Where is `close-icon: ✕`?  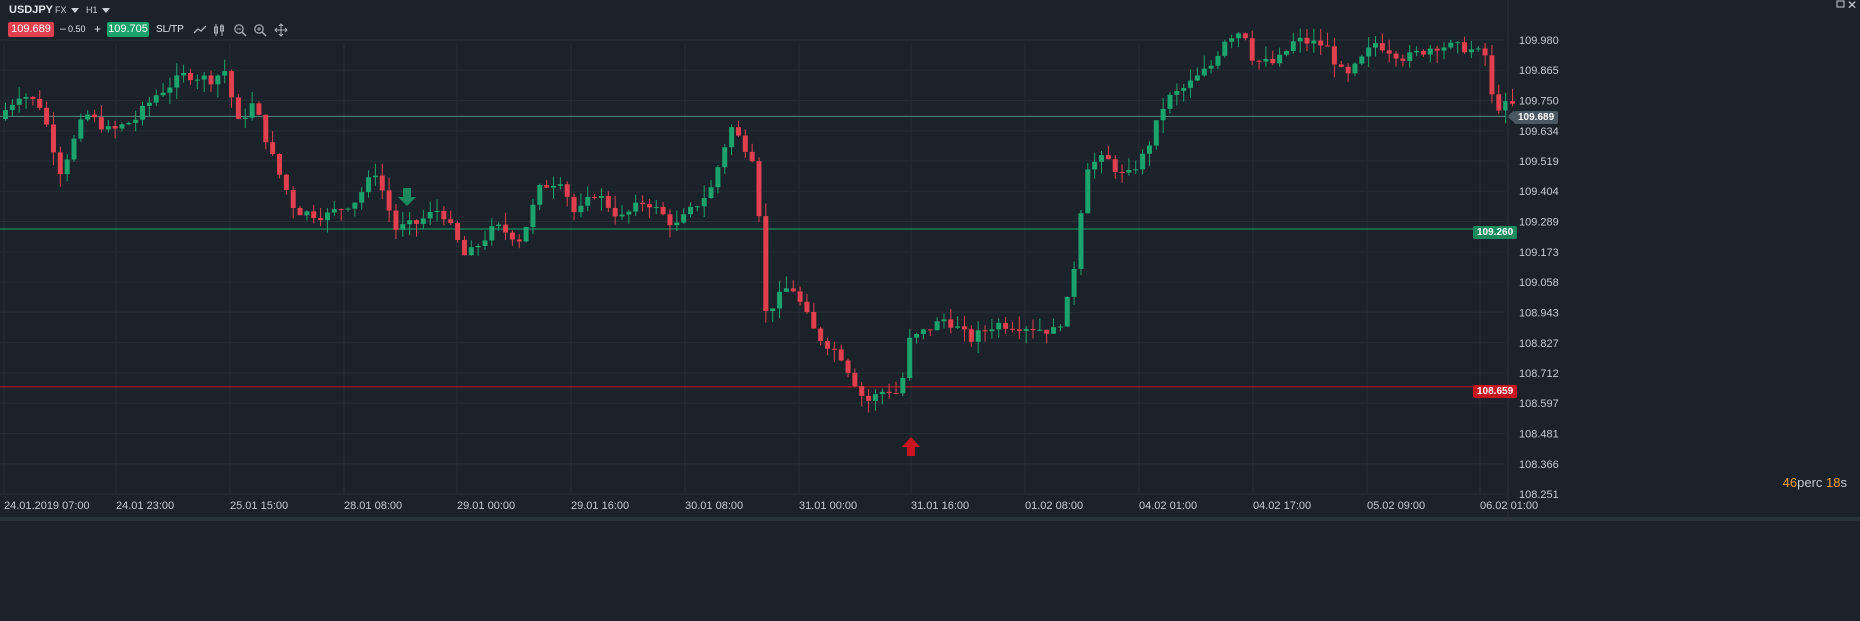
close-icon: ✕ is located at coordinates (1852, 6).